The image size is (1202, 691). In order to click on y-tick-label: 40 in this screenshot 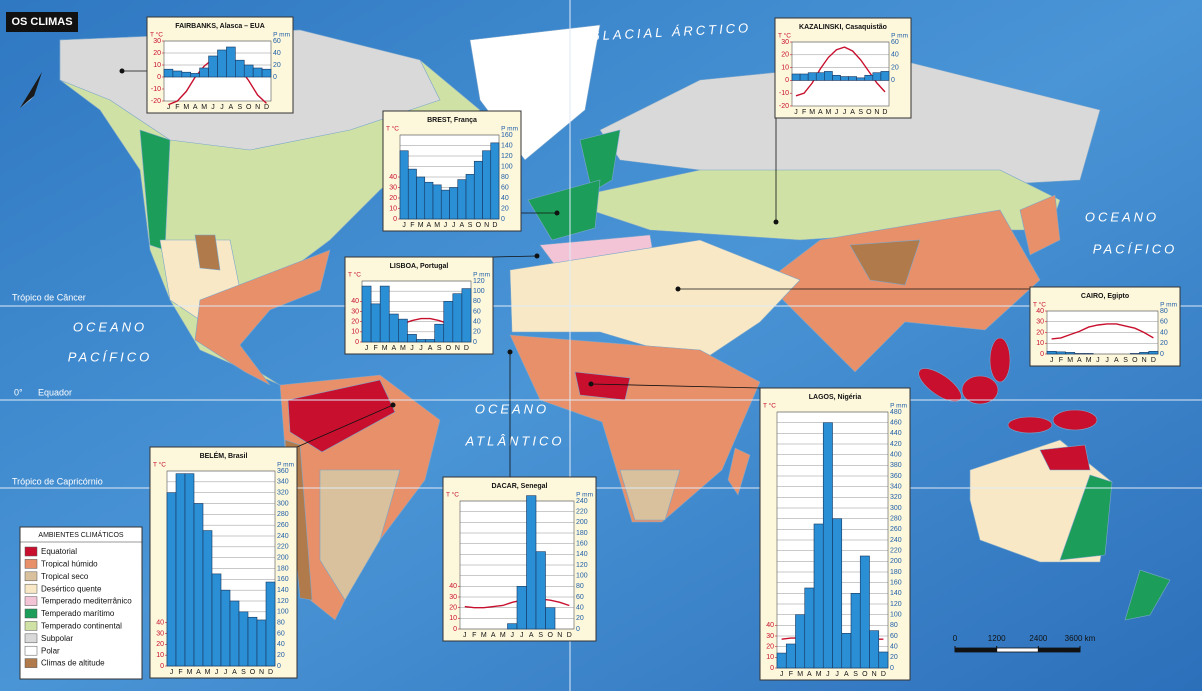, I will do `click(355, 301)`.